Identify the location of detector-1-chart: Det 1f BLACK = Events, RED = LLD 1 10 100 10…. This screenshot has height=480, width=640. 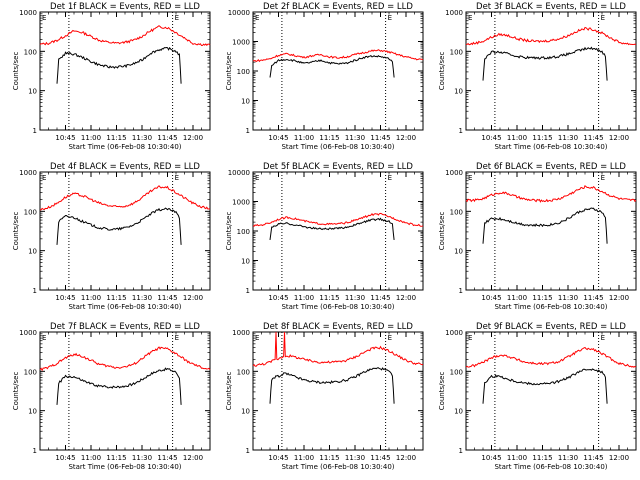
(111, 76).